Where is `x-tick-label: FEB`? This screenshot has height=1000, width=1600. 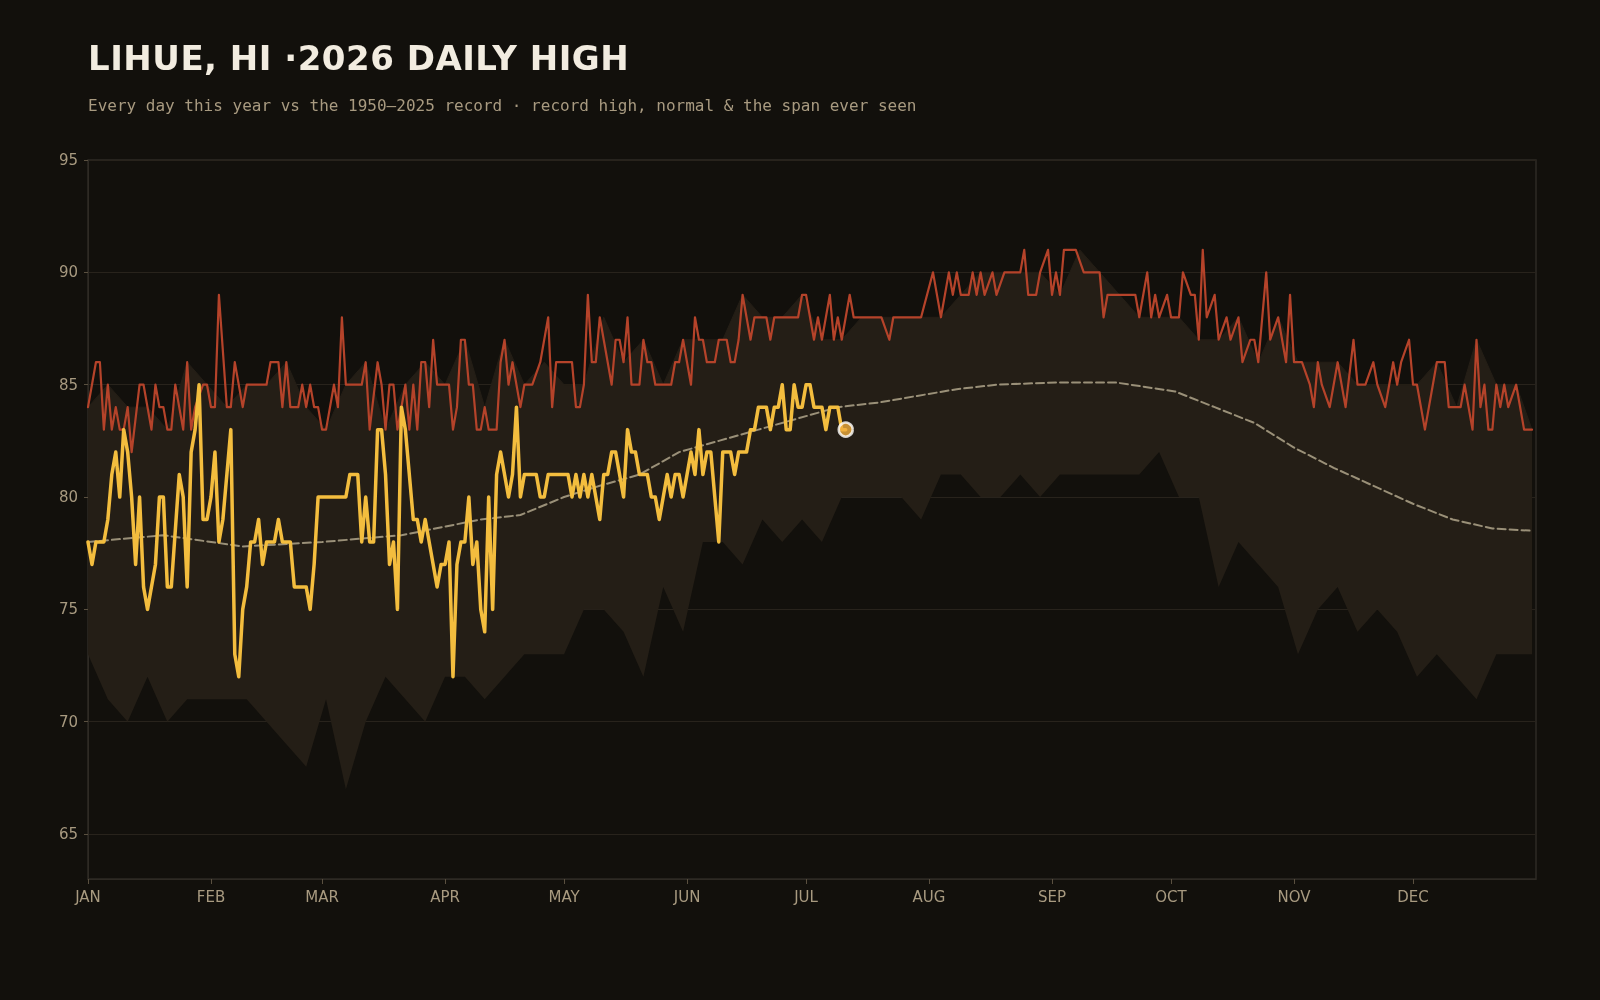
x-tick-label: FEB is located at coordinates (211, 896).